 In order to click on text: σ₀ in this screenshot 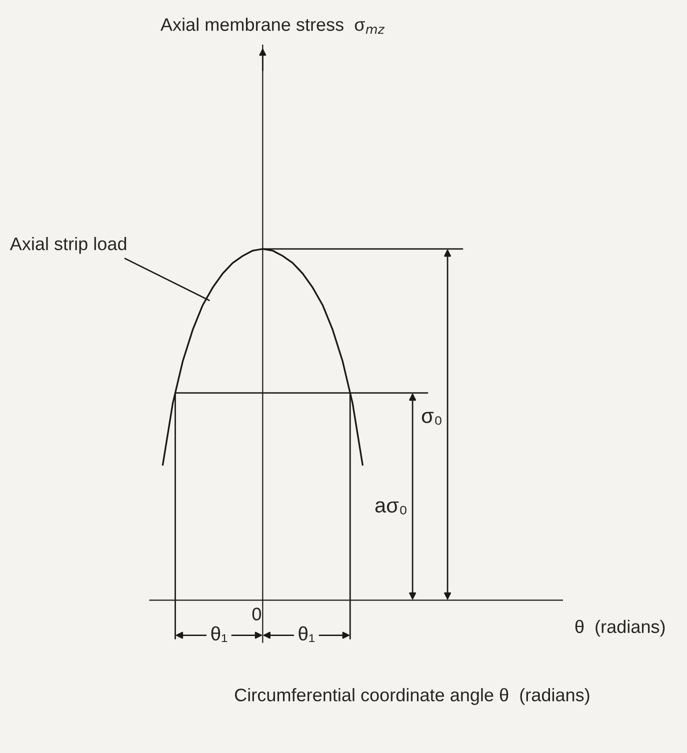, I will do `click(432, 418)`.